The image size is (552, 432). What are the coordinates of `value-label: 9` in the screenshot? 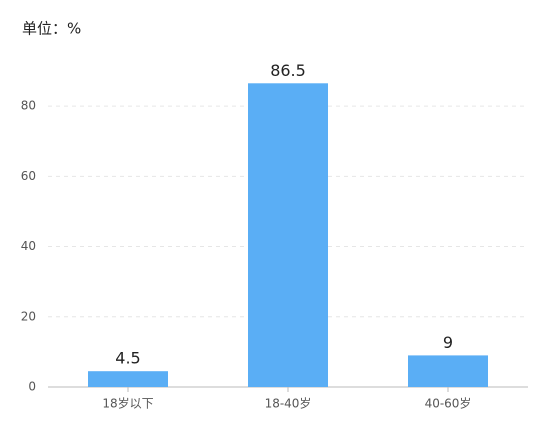 It's located at (448, 342).